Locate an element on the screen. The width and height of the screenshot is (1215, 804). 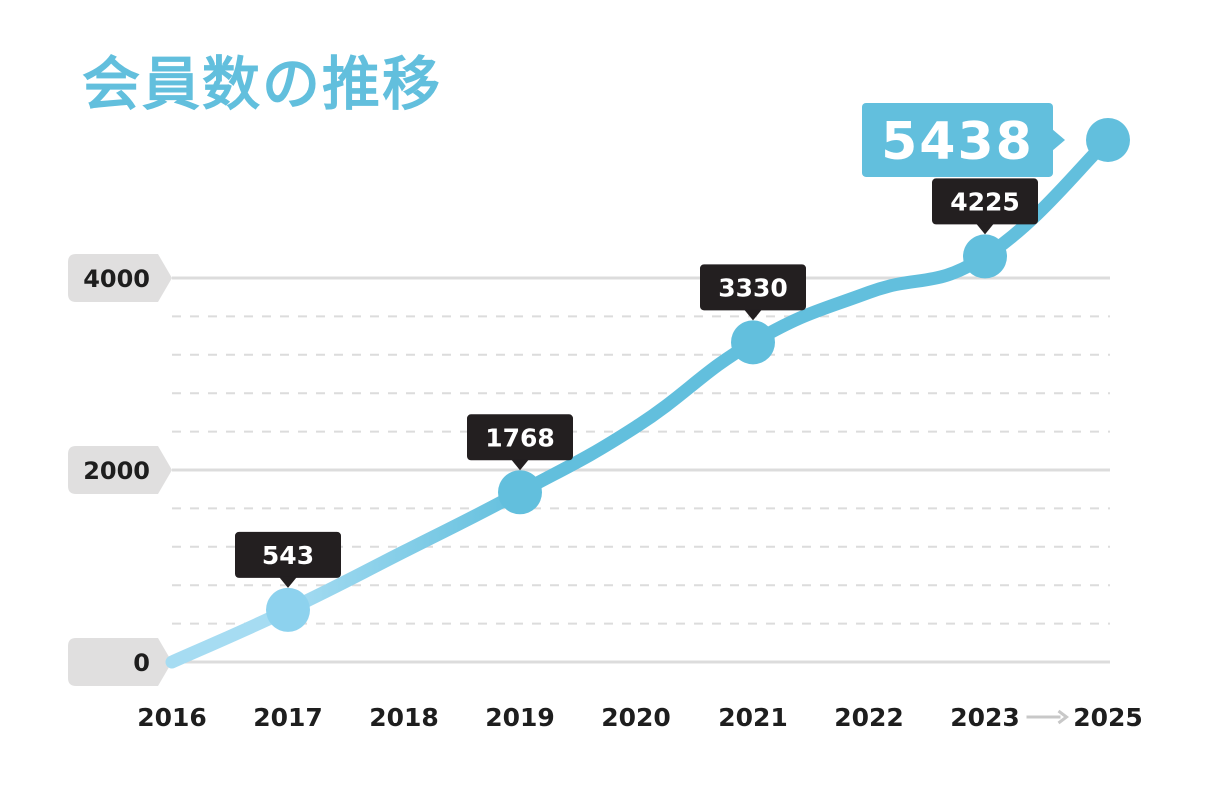
highlight-callout: 5438 is located at coordinates (963, 139).